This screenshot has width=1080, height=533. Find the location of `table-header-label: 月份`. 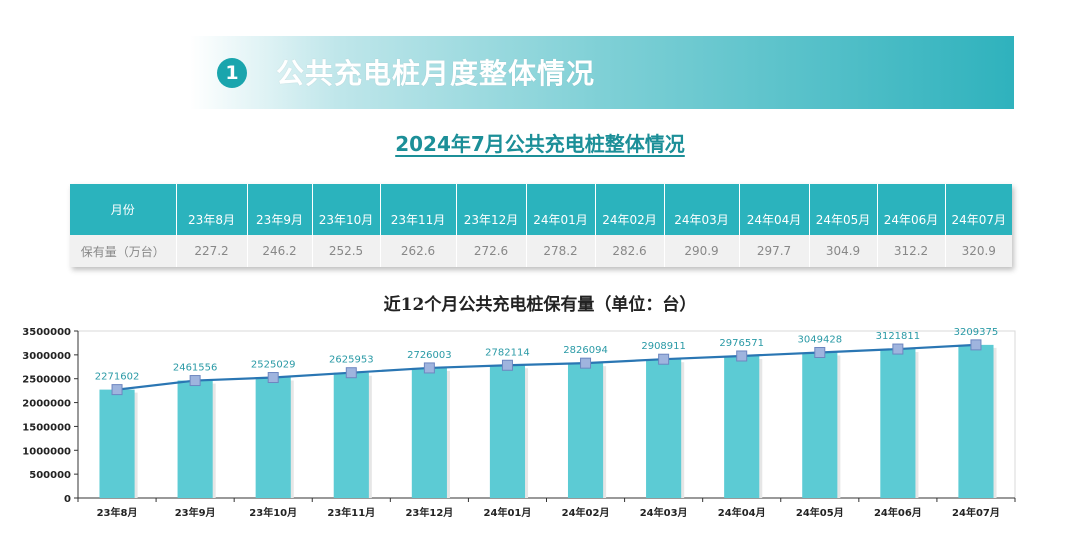

table-header-label: 月份 is located at coordinates (123, 209).